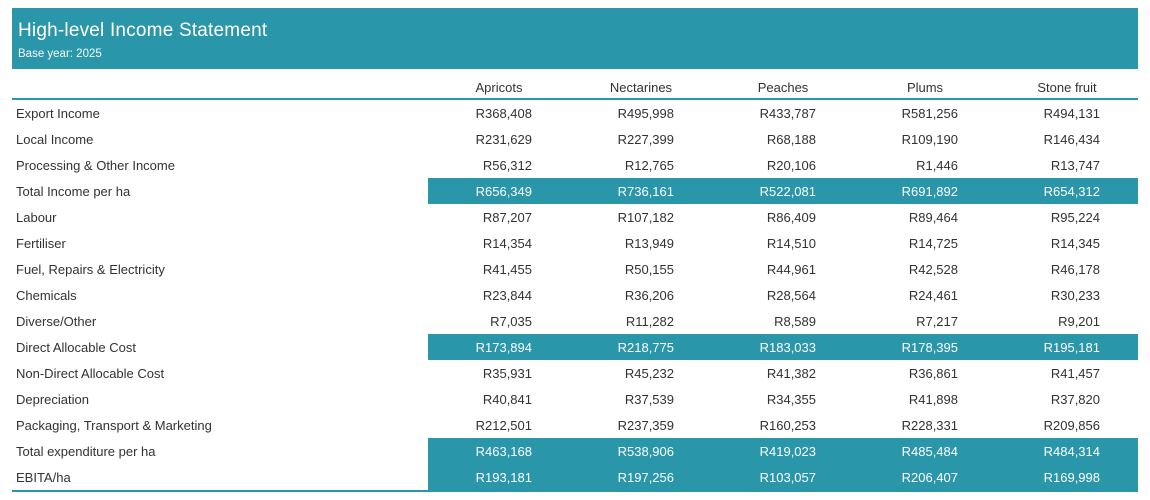 The image size is (1150, 500). I want to click on value-cell: R42,528, so click(933, 269).